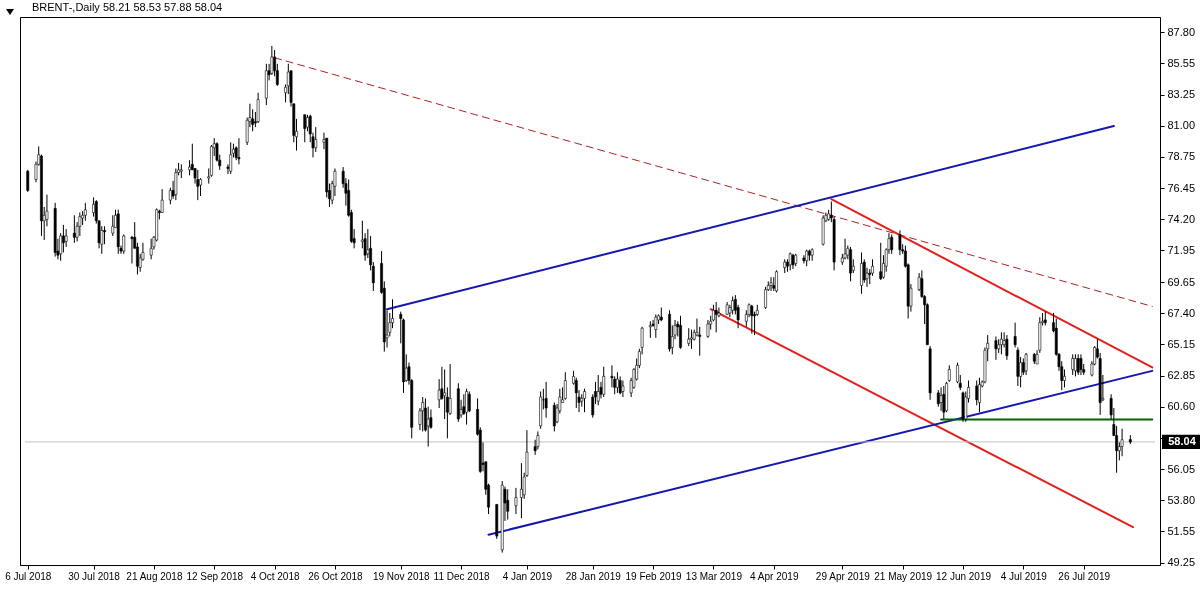 The height and width of the screenshot is (600, 1200). I want to click on x-tick-label: 29 Apr 2019, so click(843, 576).